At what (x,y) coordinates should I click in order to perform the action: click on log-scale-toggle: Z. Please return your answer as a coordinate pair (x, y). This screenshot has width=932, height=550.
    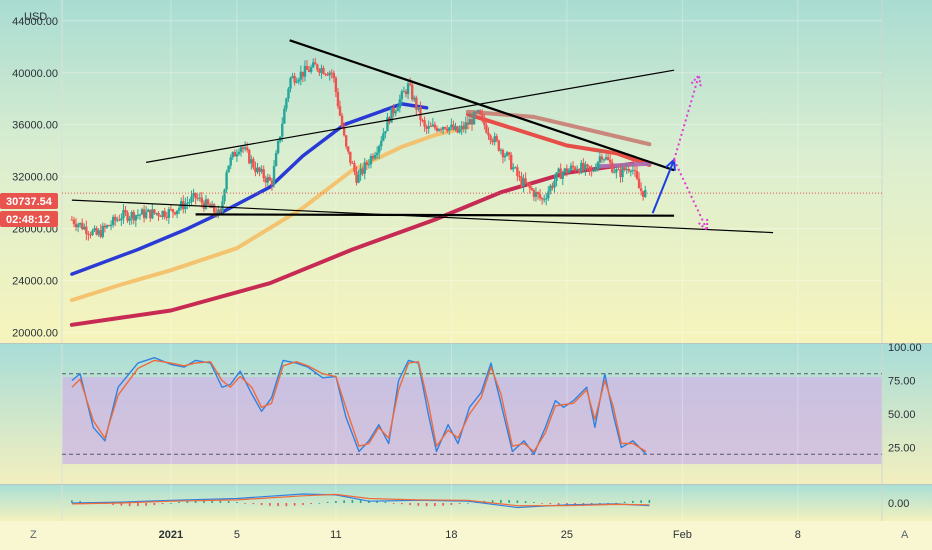
    Looking at the image, I should click on (33, 535).